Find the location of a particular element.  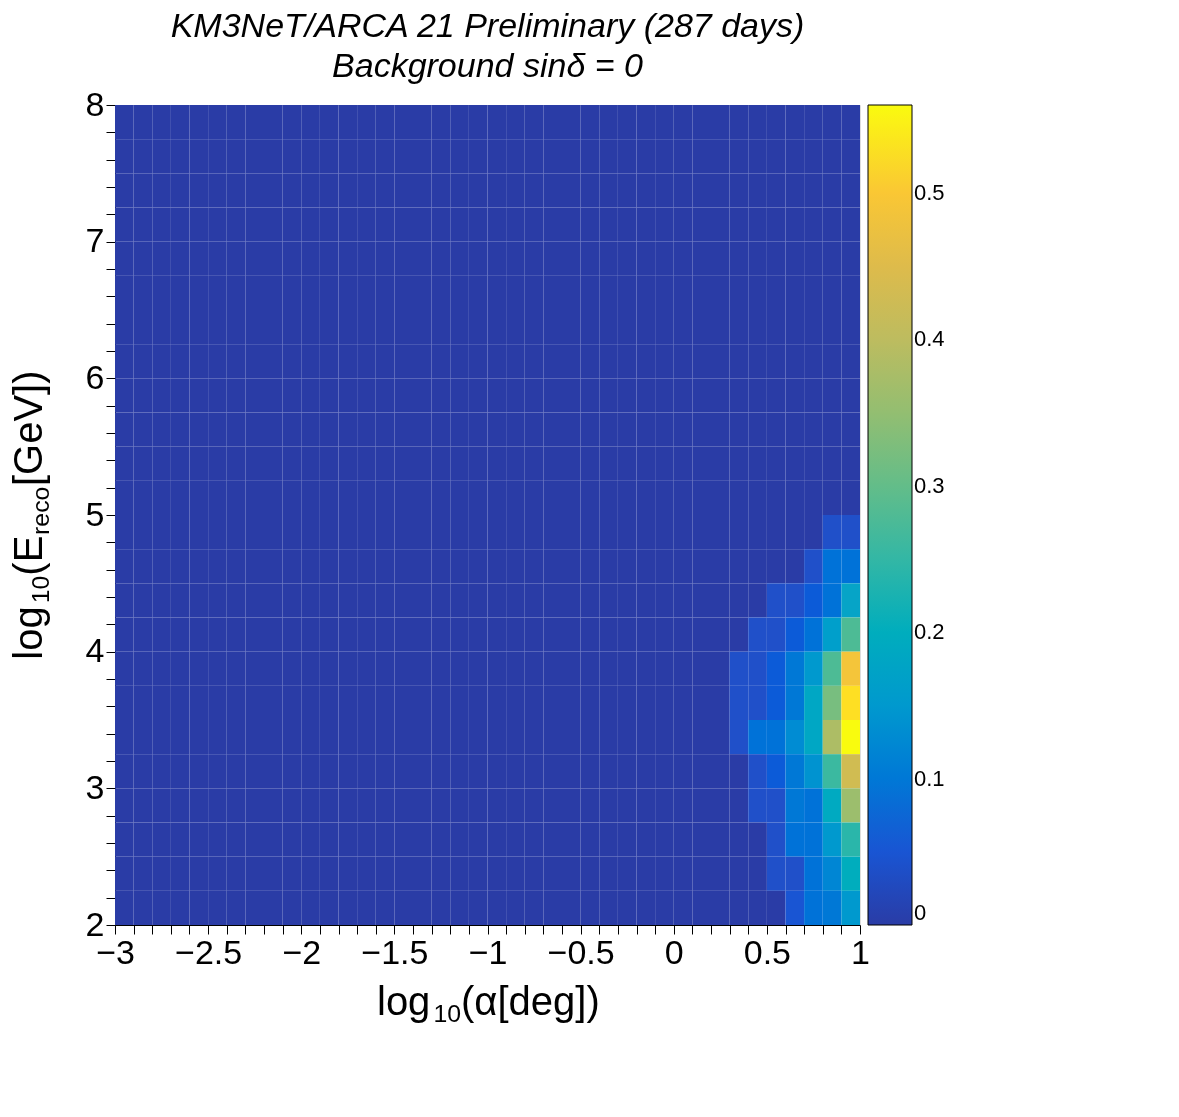

x-tick-label: −1 is located at coordinates (488, 951).